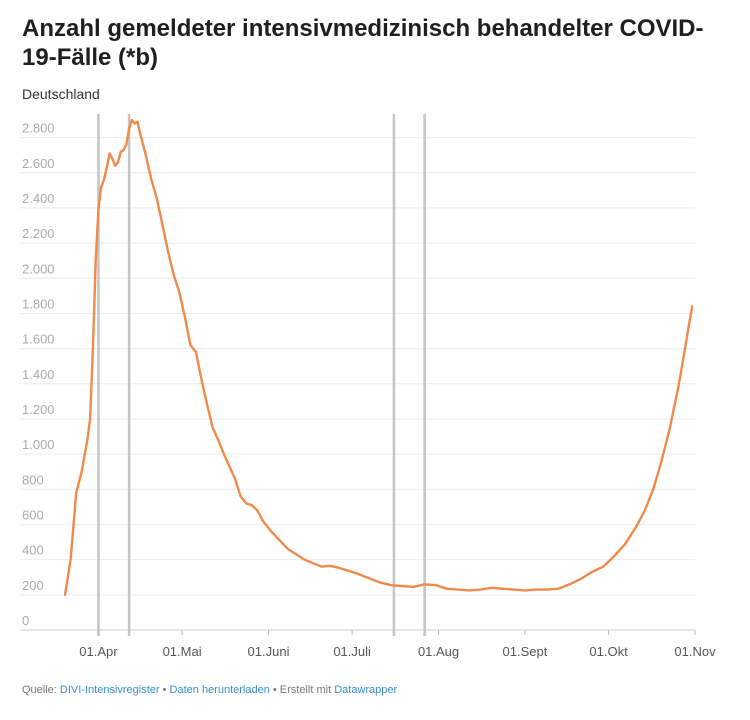 Image resolution: width=750 pixels, height=720 pixels. What do you see at coordinates (38, 163) in the screenshot?
I see `y-tick-label: 2.600` at bounding box center [38, 163].